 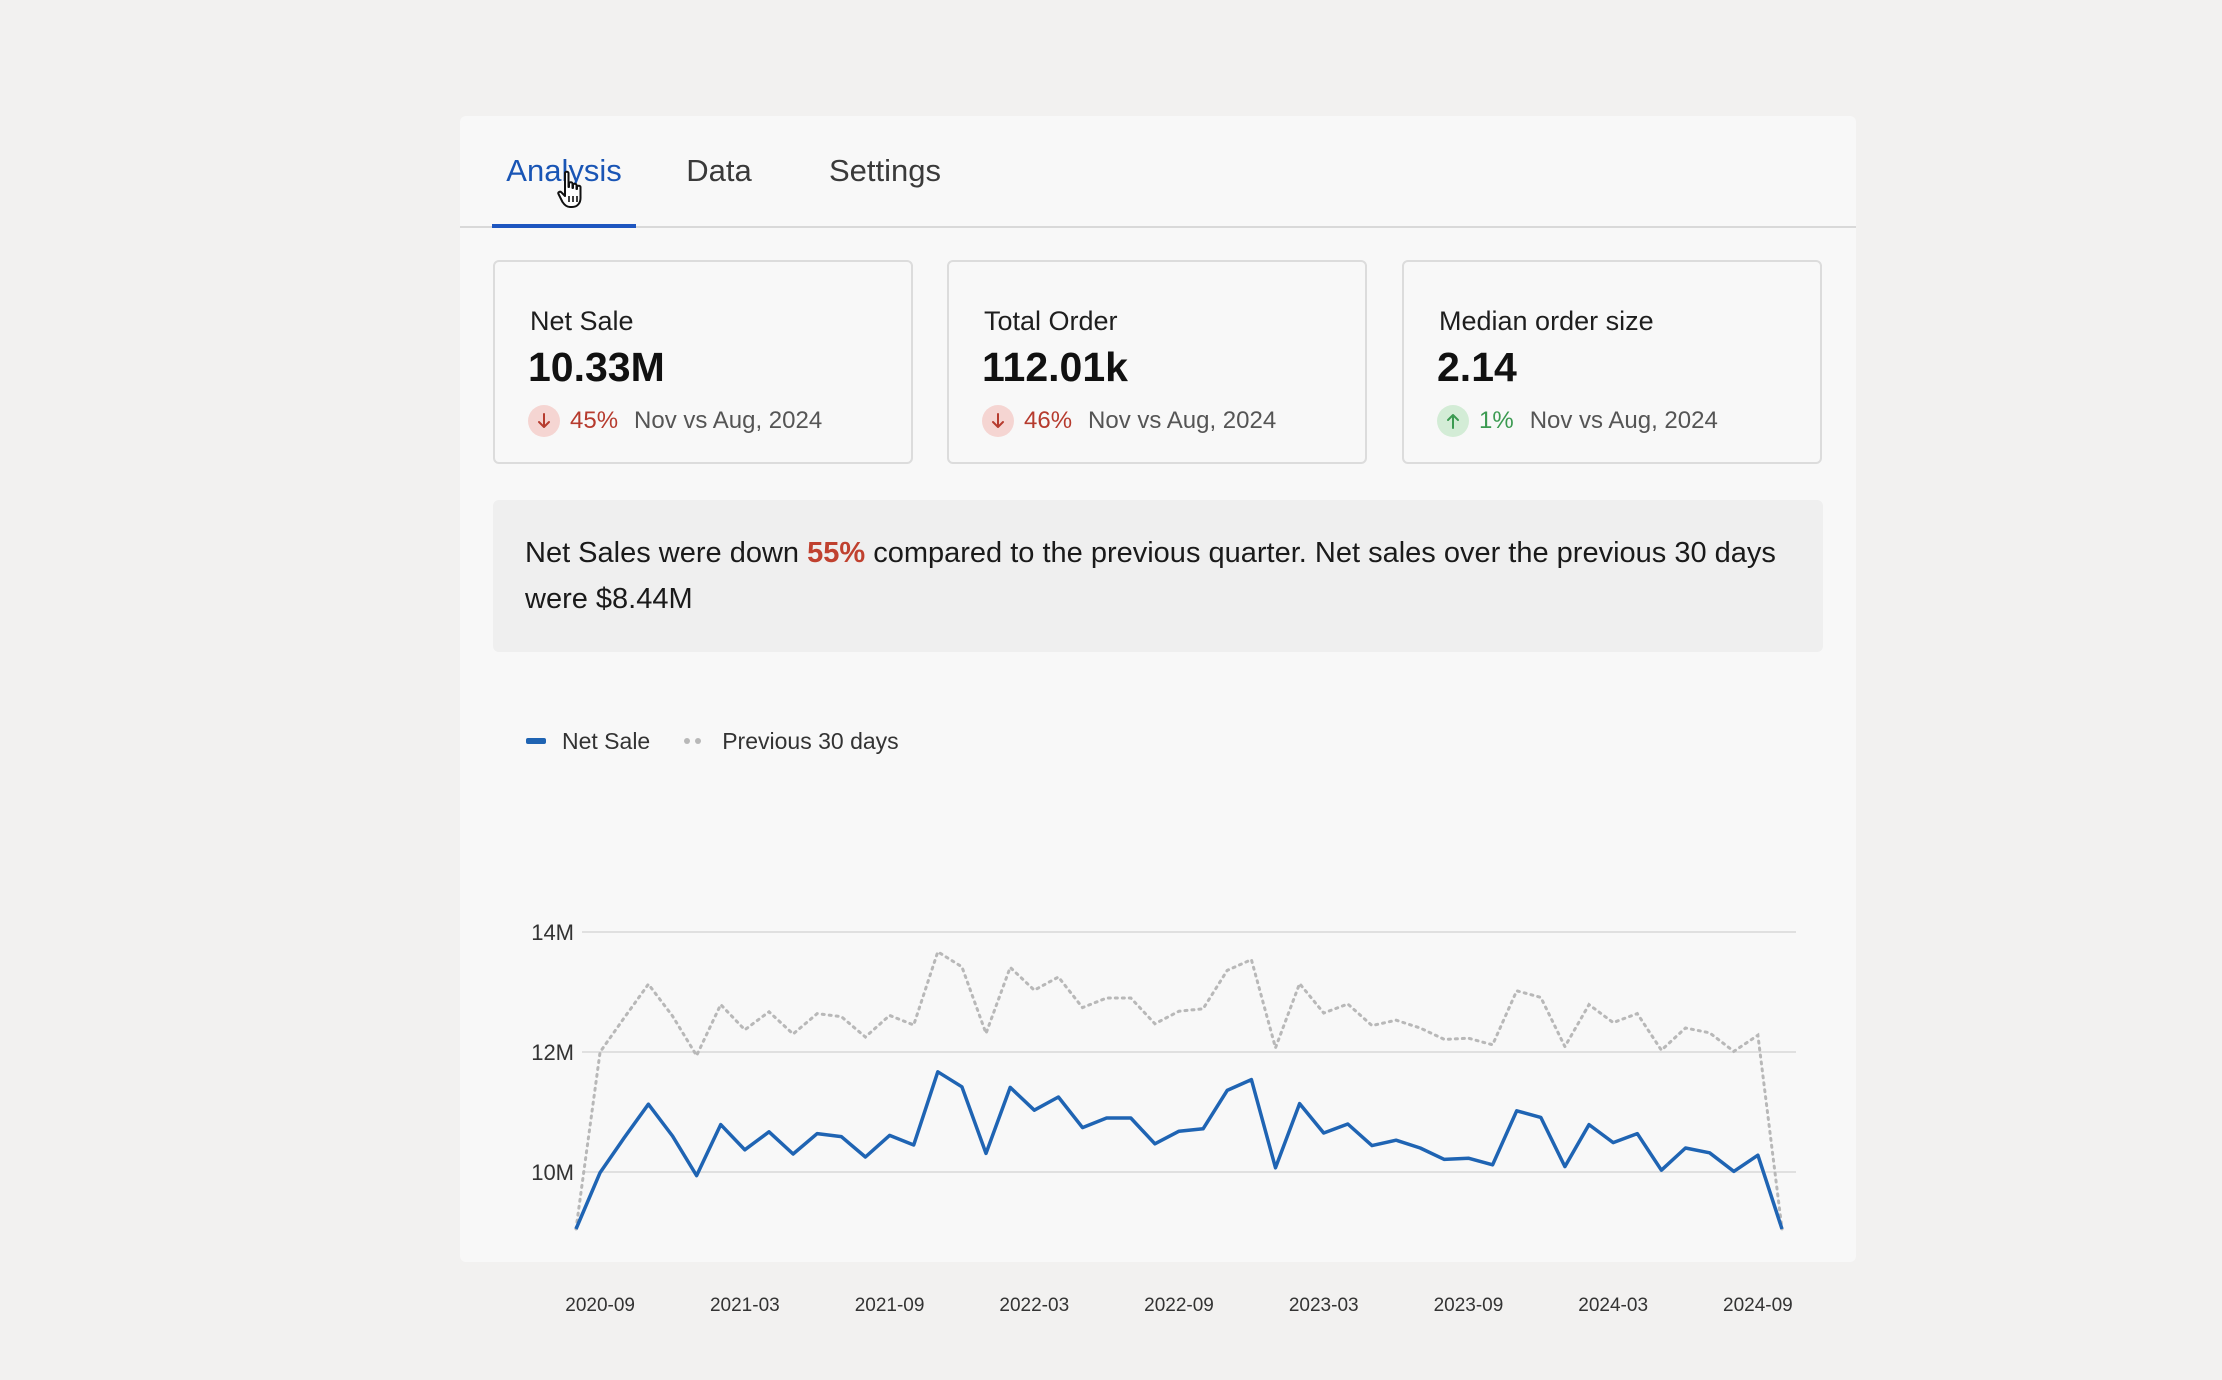 I want to click on kpi-change-percent: 1%, so click(x=1496, y=420).